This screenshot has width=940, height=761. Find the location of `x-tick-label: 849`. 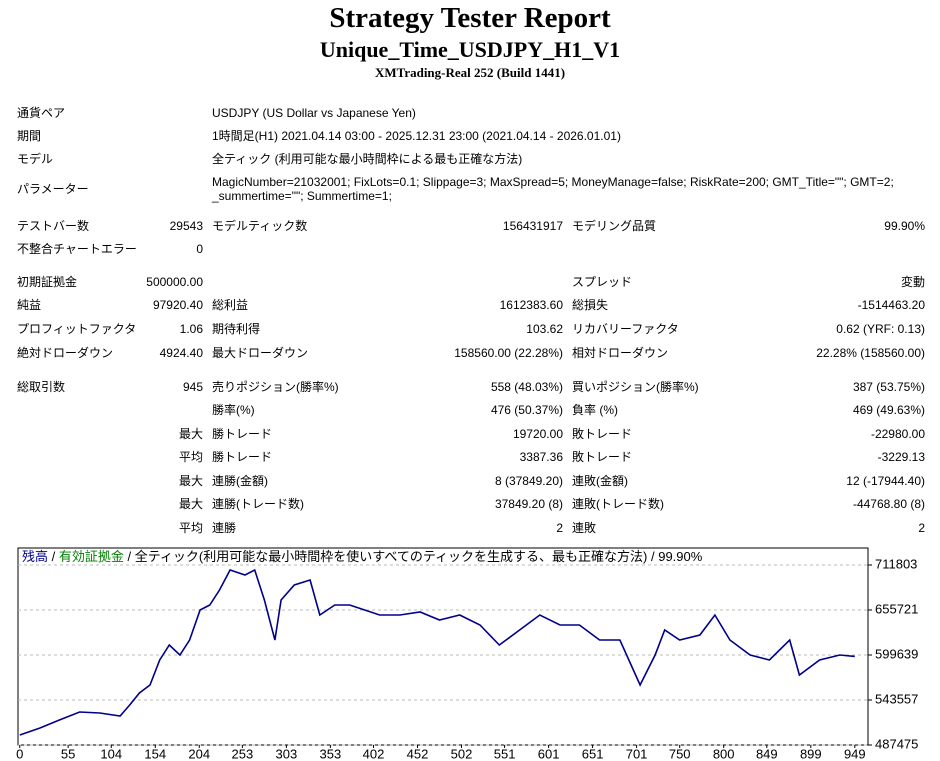

x-tick-label: 849 is located at coordinates (767, 753).